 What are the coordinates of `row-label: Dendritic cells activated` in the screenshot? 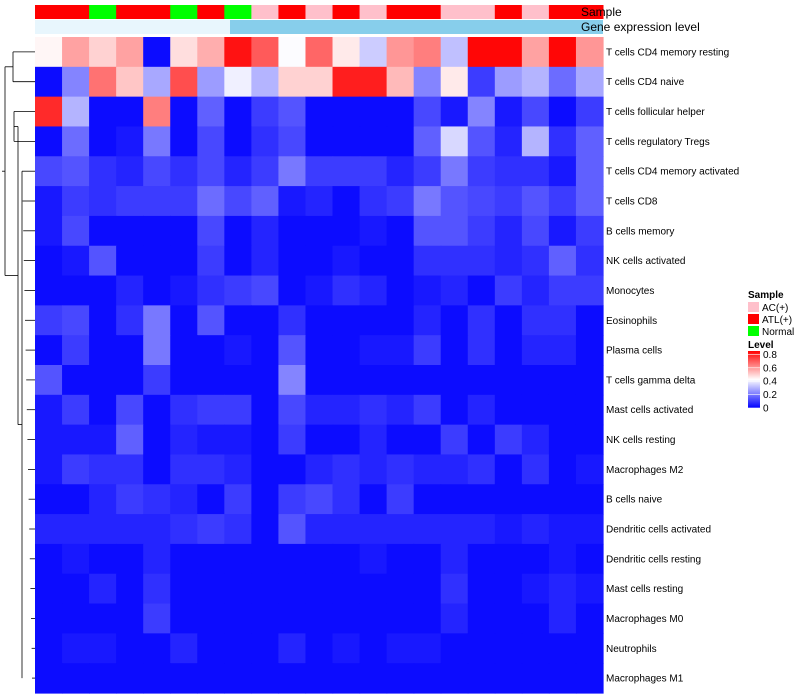 It's located at (658, 530).